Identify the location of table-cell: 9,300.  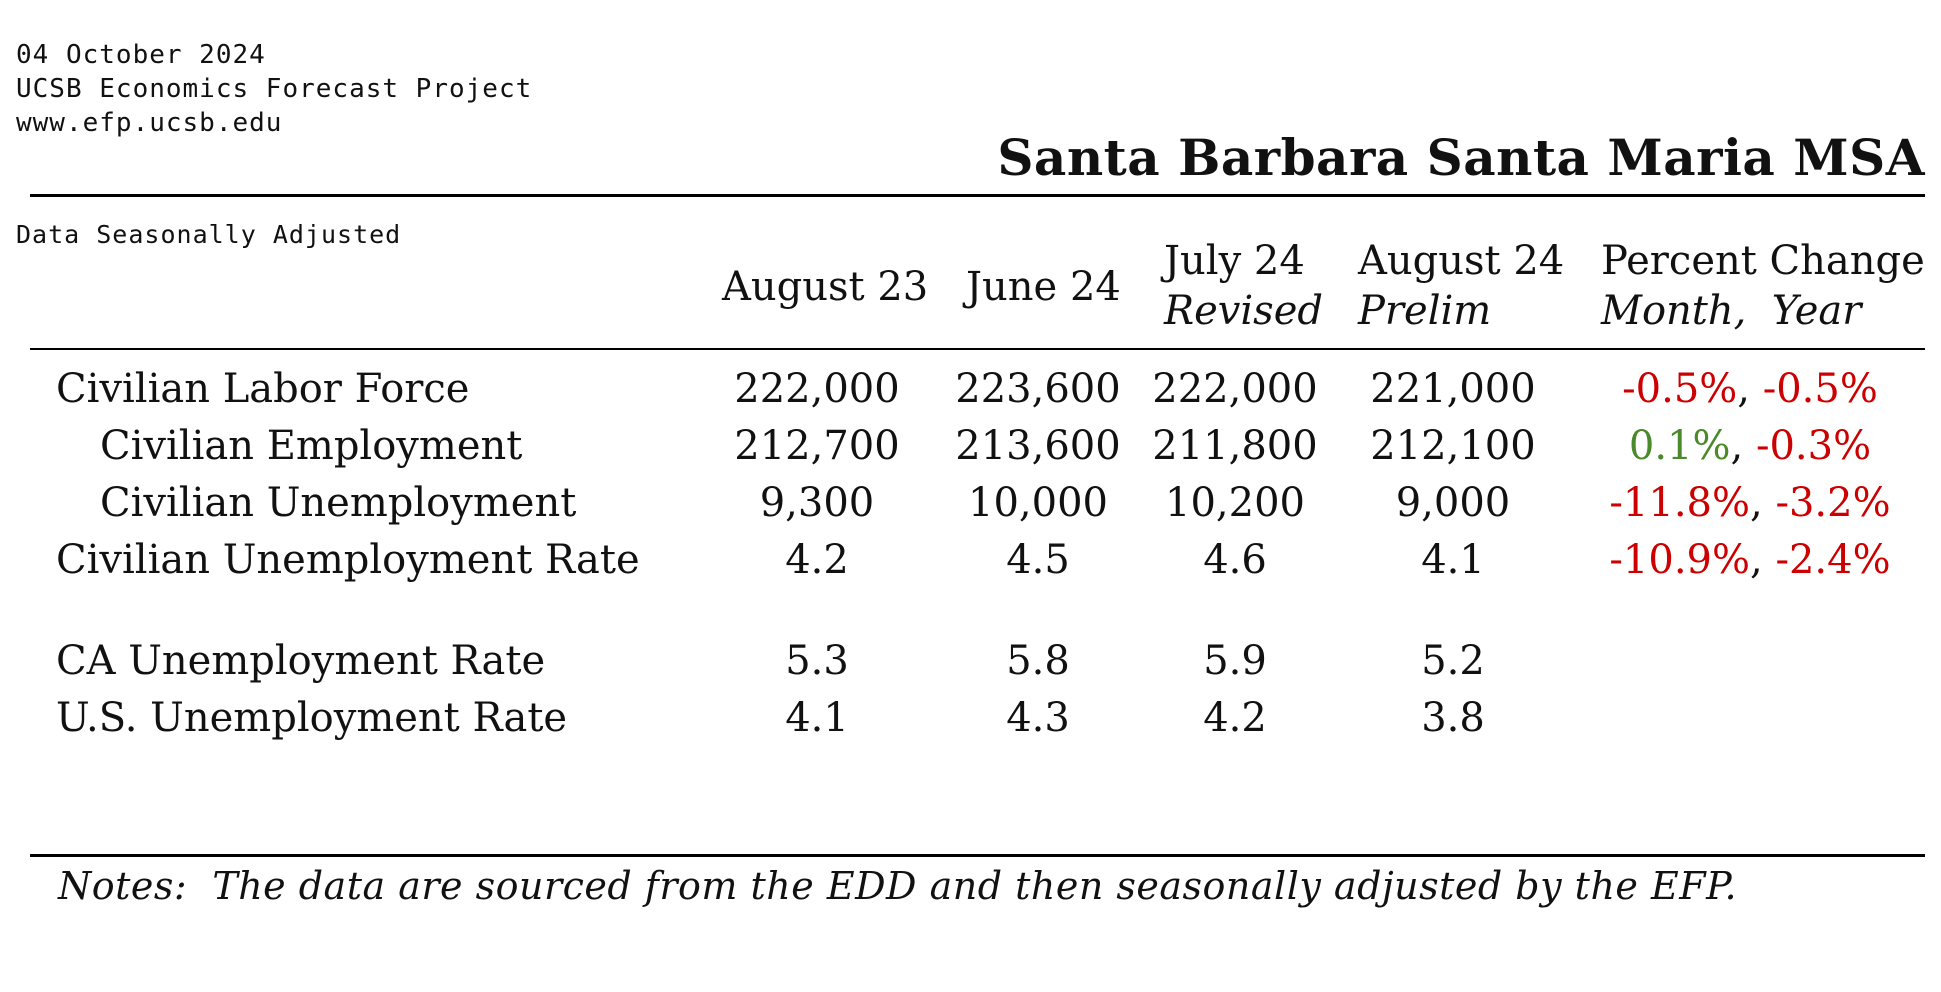
(817, 503).